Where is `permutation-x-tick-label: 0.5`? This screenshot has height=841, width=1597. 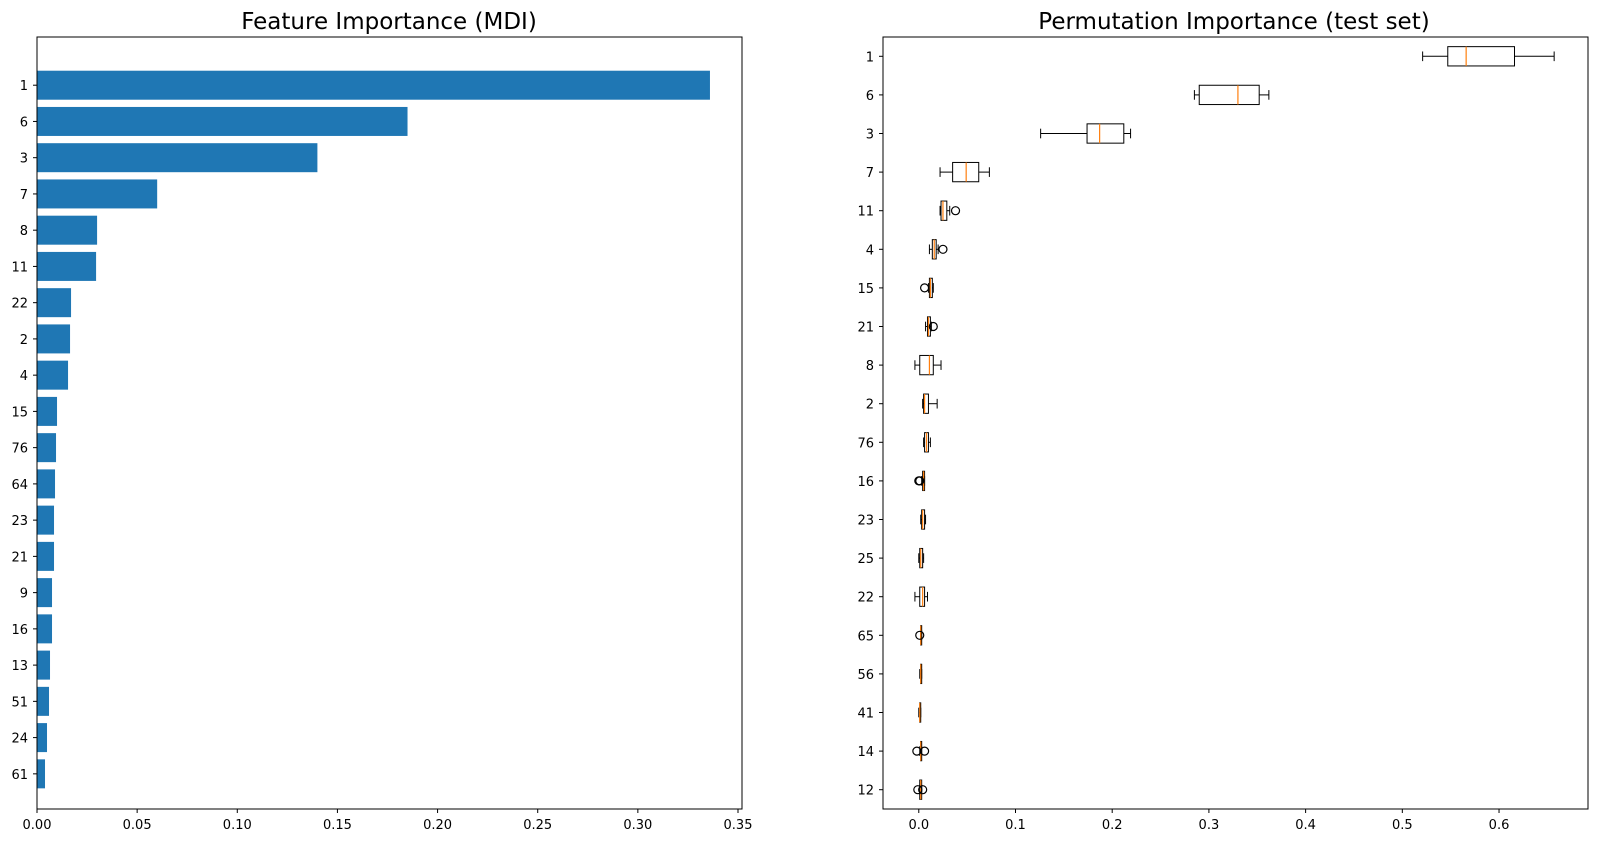 permutation-x-tick-label: 0.5 is located at coordinates (1402, 825).